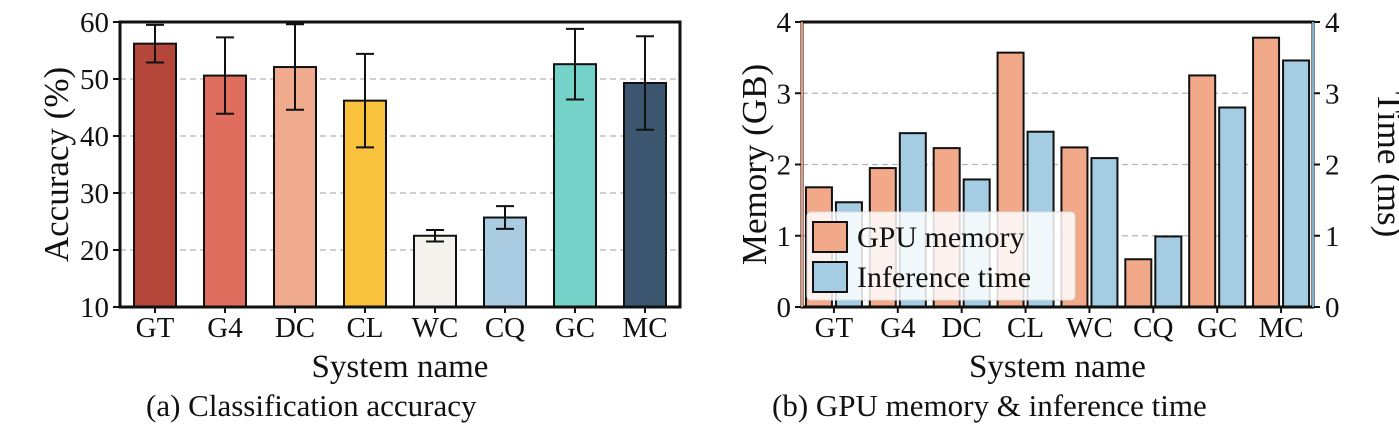 This screenshot has height=440, width=1399. What do you see at coordinates (784, 166) in the screenshot?
I see `y-tick-label-left: 2` at bounding box center [784, 166].